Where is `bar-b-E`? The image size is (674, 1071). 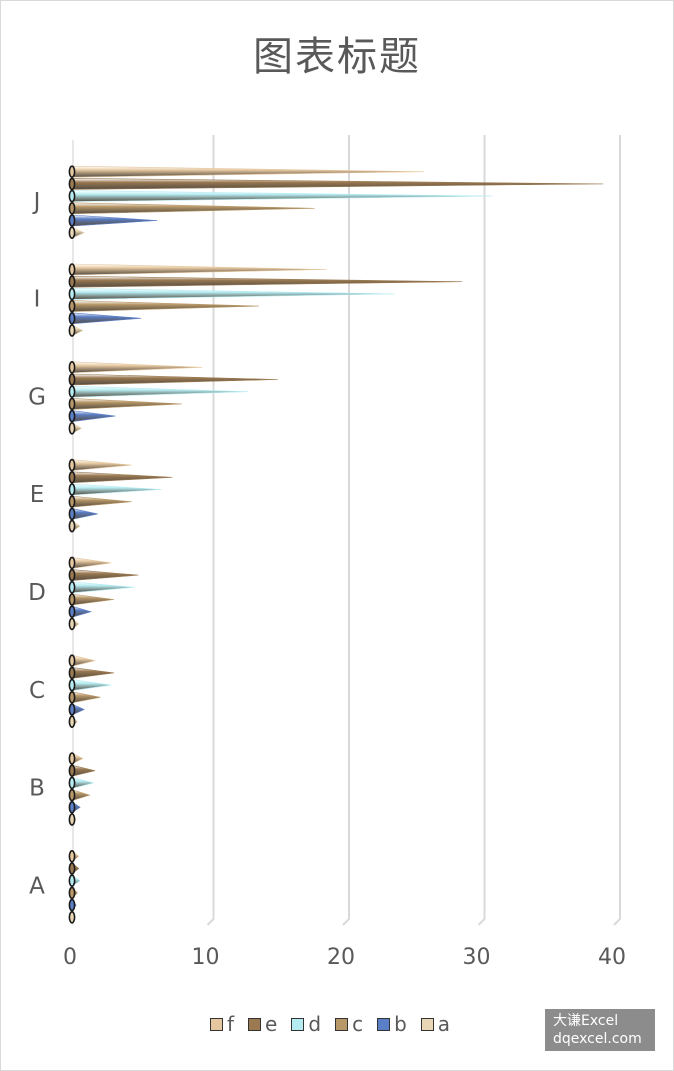
bar-b-E is located at coordinates (84, 514).